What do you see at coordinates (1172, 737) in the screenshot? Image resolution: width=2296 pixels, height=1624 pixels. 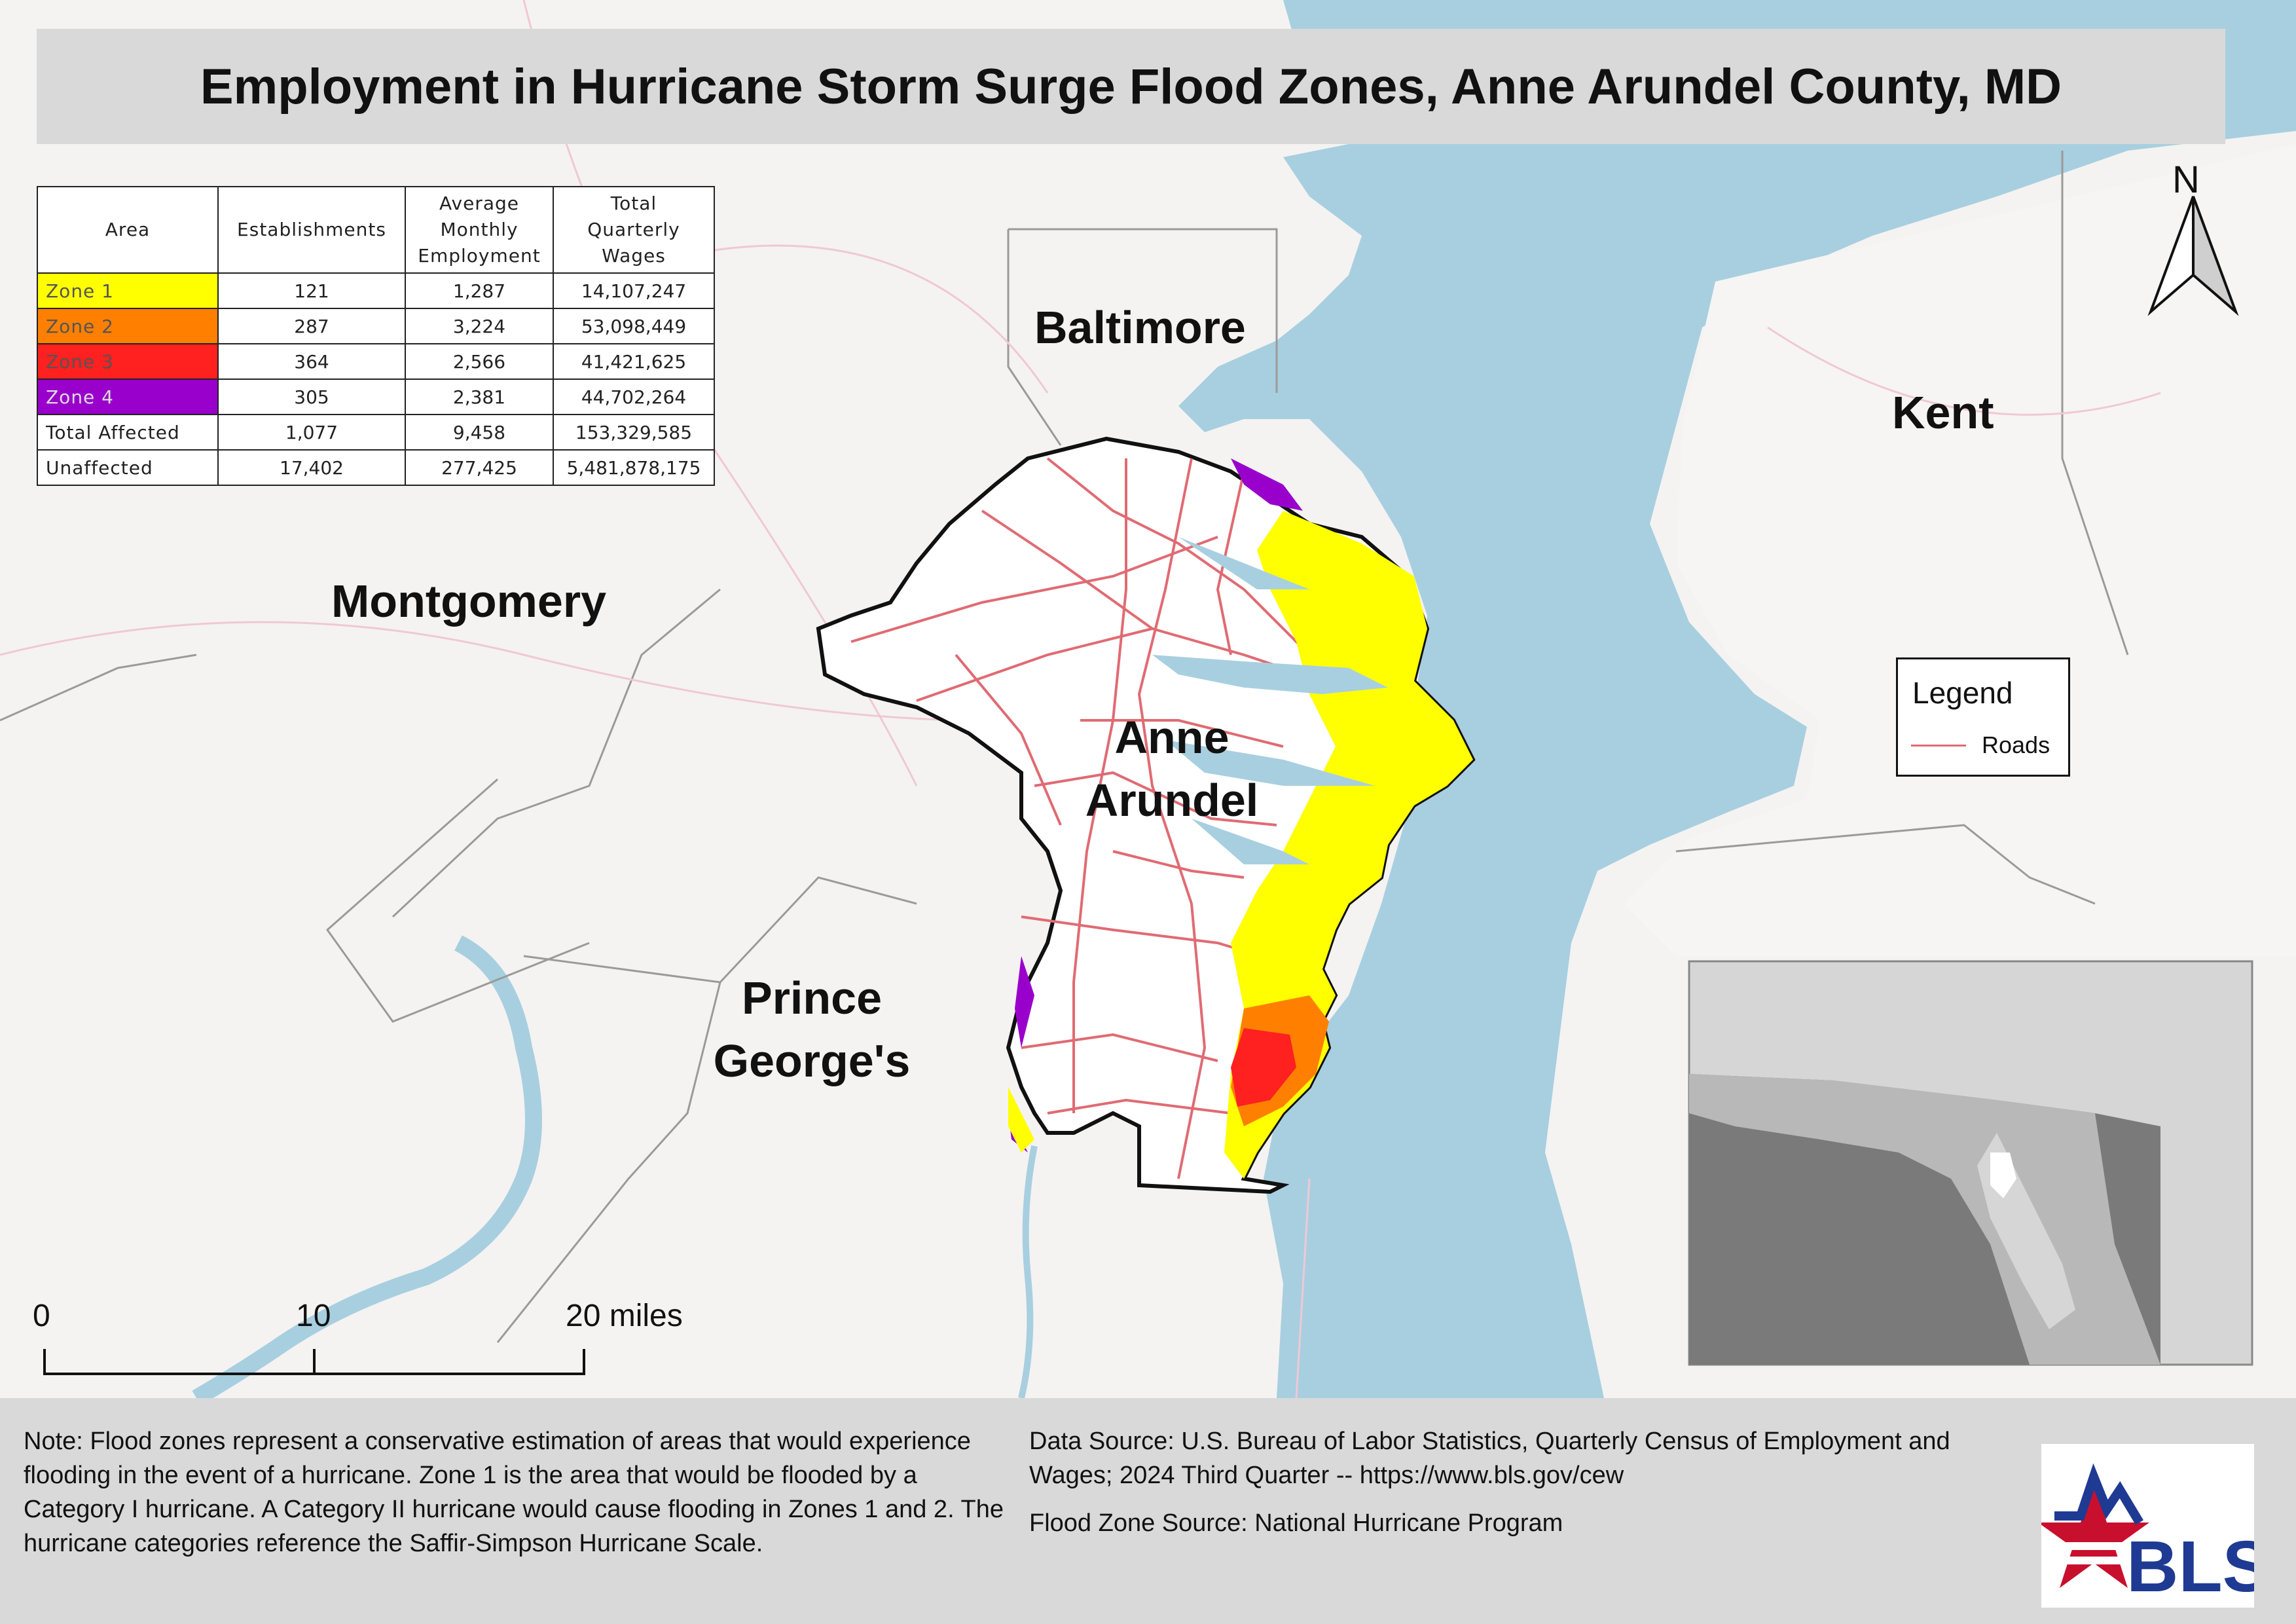 I see `label-anne-arundel-line1: Anne` at bounding box center [1172, 737].